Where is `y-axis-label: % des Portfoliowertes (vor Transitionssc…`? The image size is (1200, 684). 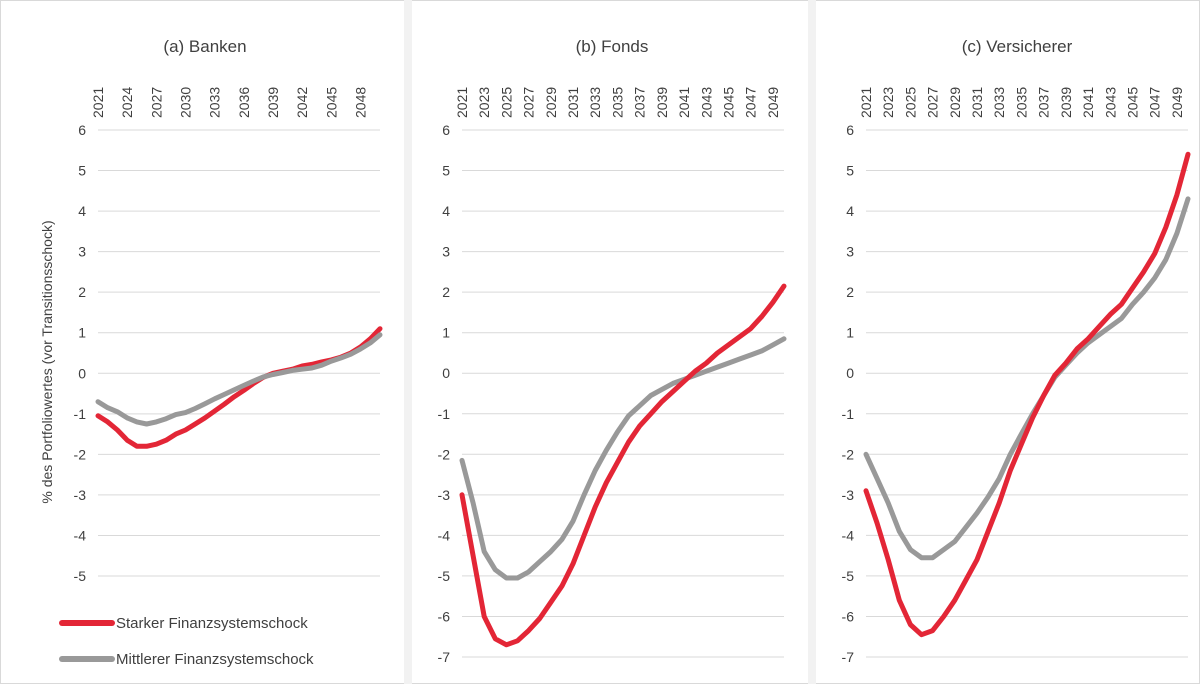
y-axis-label: % des Portfoliowertes (vor Transitionssc… is located at coordinates (47, 361).